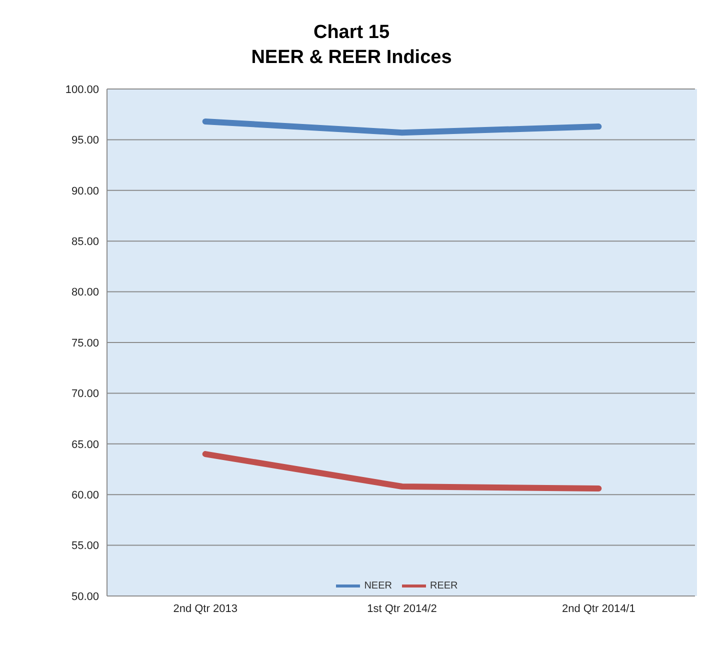 The width and height of the screenshot is (703, 661). I want to click on y-tick-label: 65.00, so click(85, 444).